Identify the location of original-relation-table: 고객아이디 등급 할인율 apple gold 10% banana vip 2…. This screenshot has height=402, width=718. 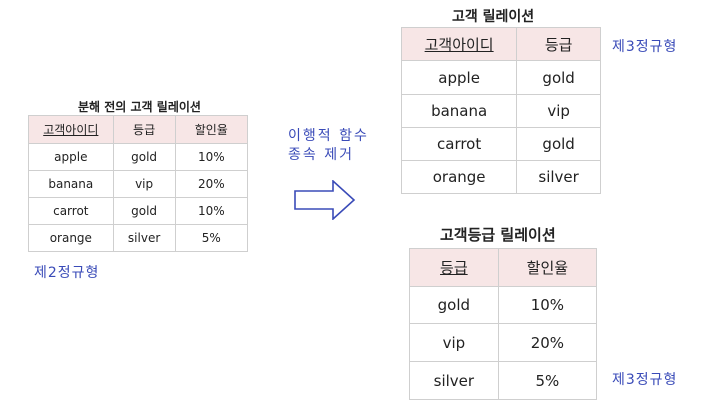
(138, 183).